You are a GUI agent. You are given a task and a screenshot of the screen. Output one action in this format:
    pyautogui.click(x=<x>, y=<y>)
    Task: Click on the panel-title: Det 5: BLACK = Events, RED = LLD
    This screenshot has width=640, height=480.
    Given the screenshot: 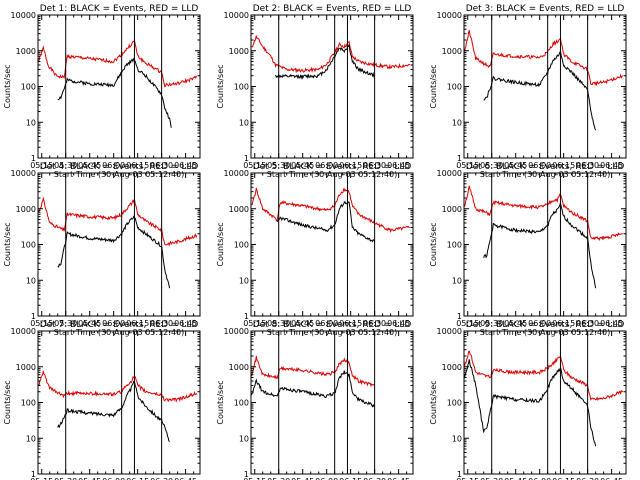 What is the action you would take?
    pyautogui.click(x=332, y=167)
    